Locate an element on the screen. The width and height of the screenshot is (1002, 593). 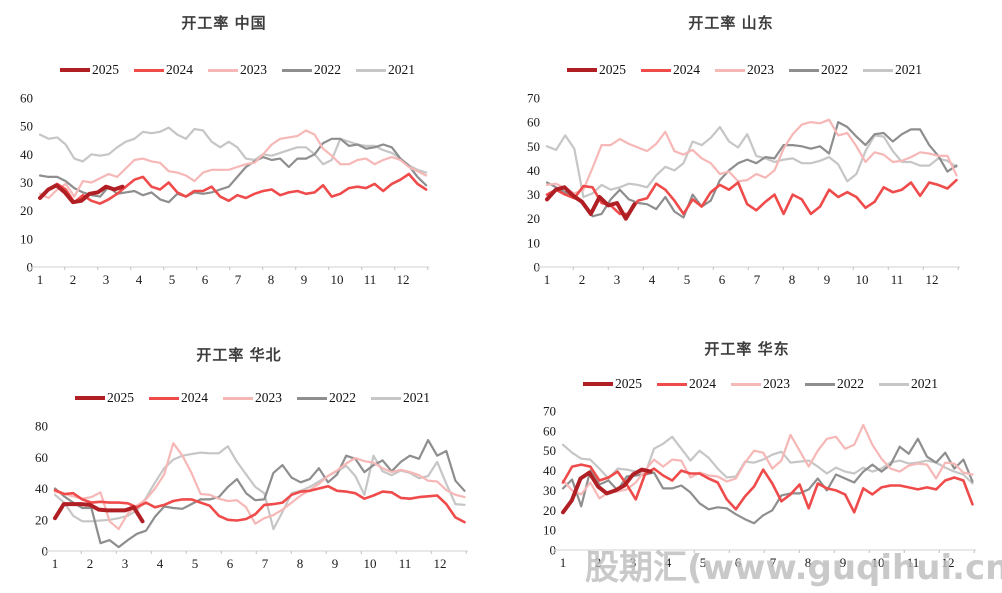
chart-title: 开工率 山东 is located at coordinates (731, 23).